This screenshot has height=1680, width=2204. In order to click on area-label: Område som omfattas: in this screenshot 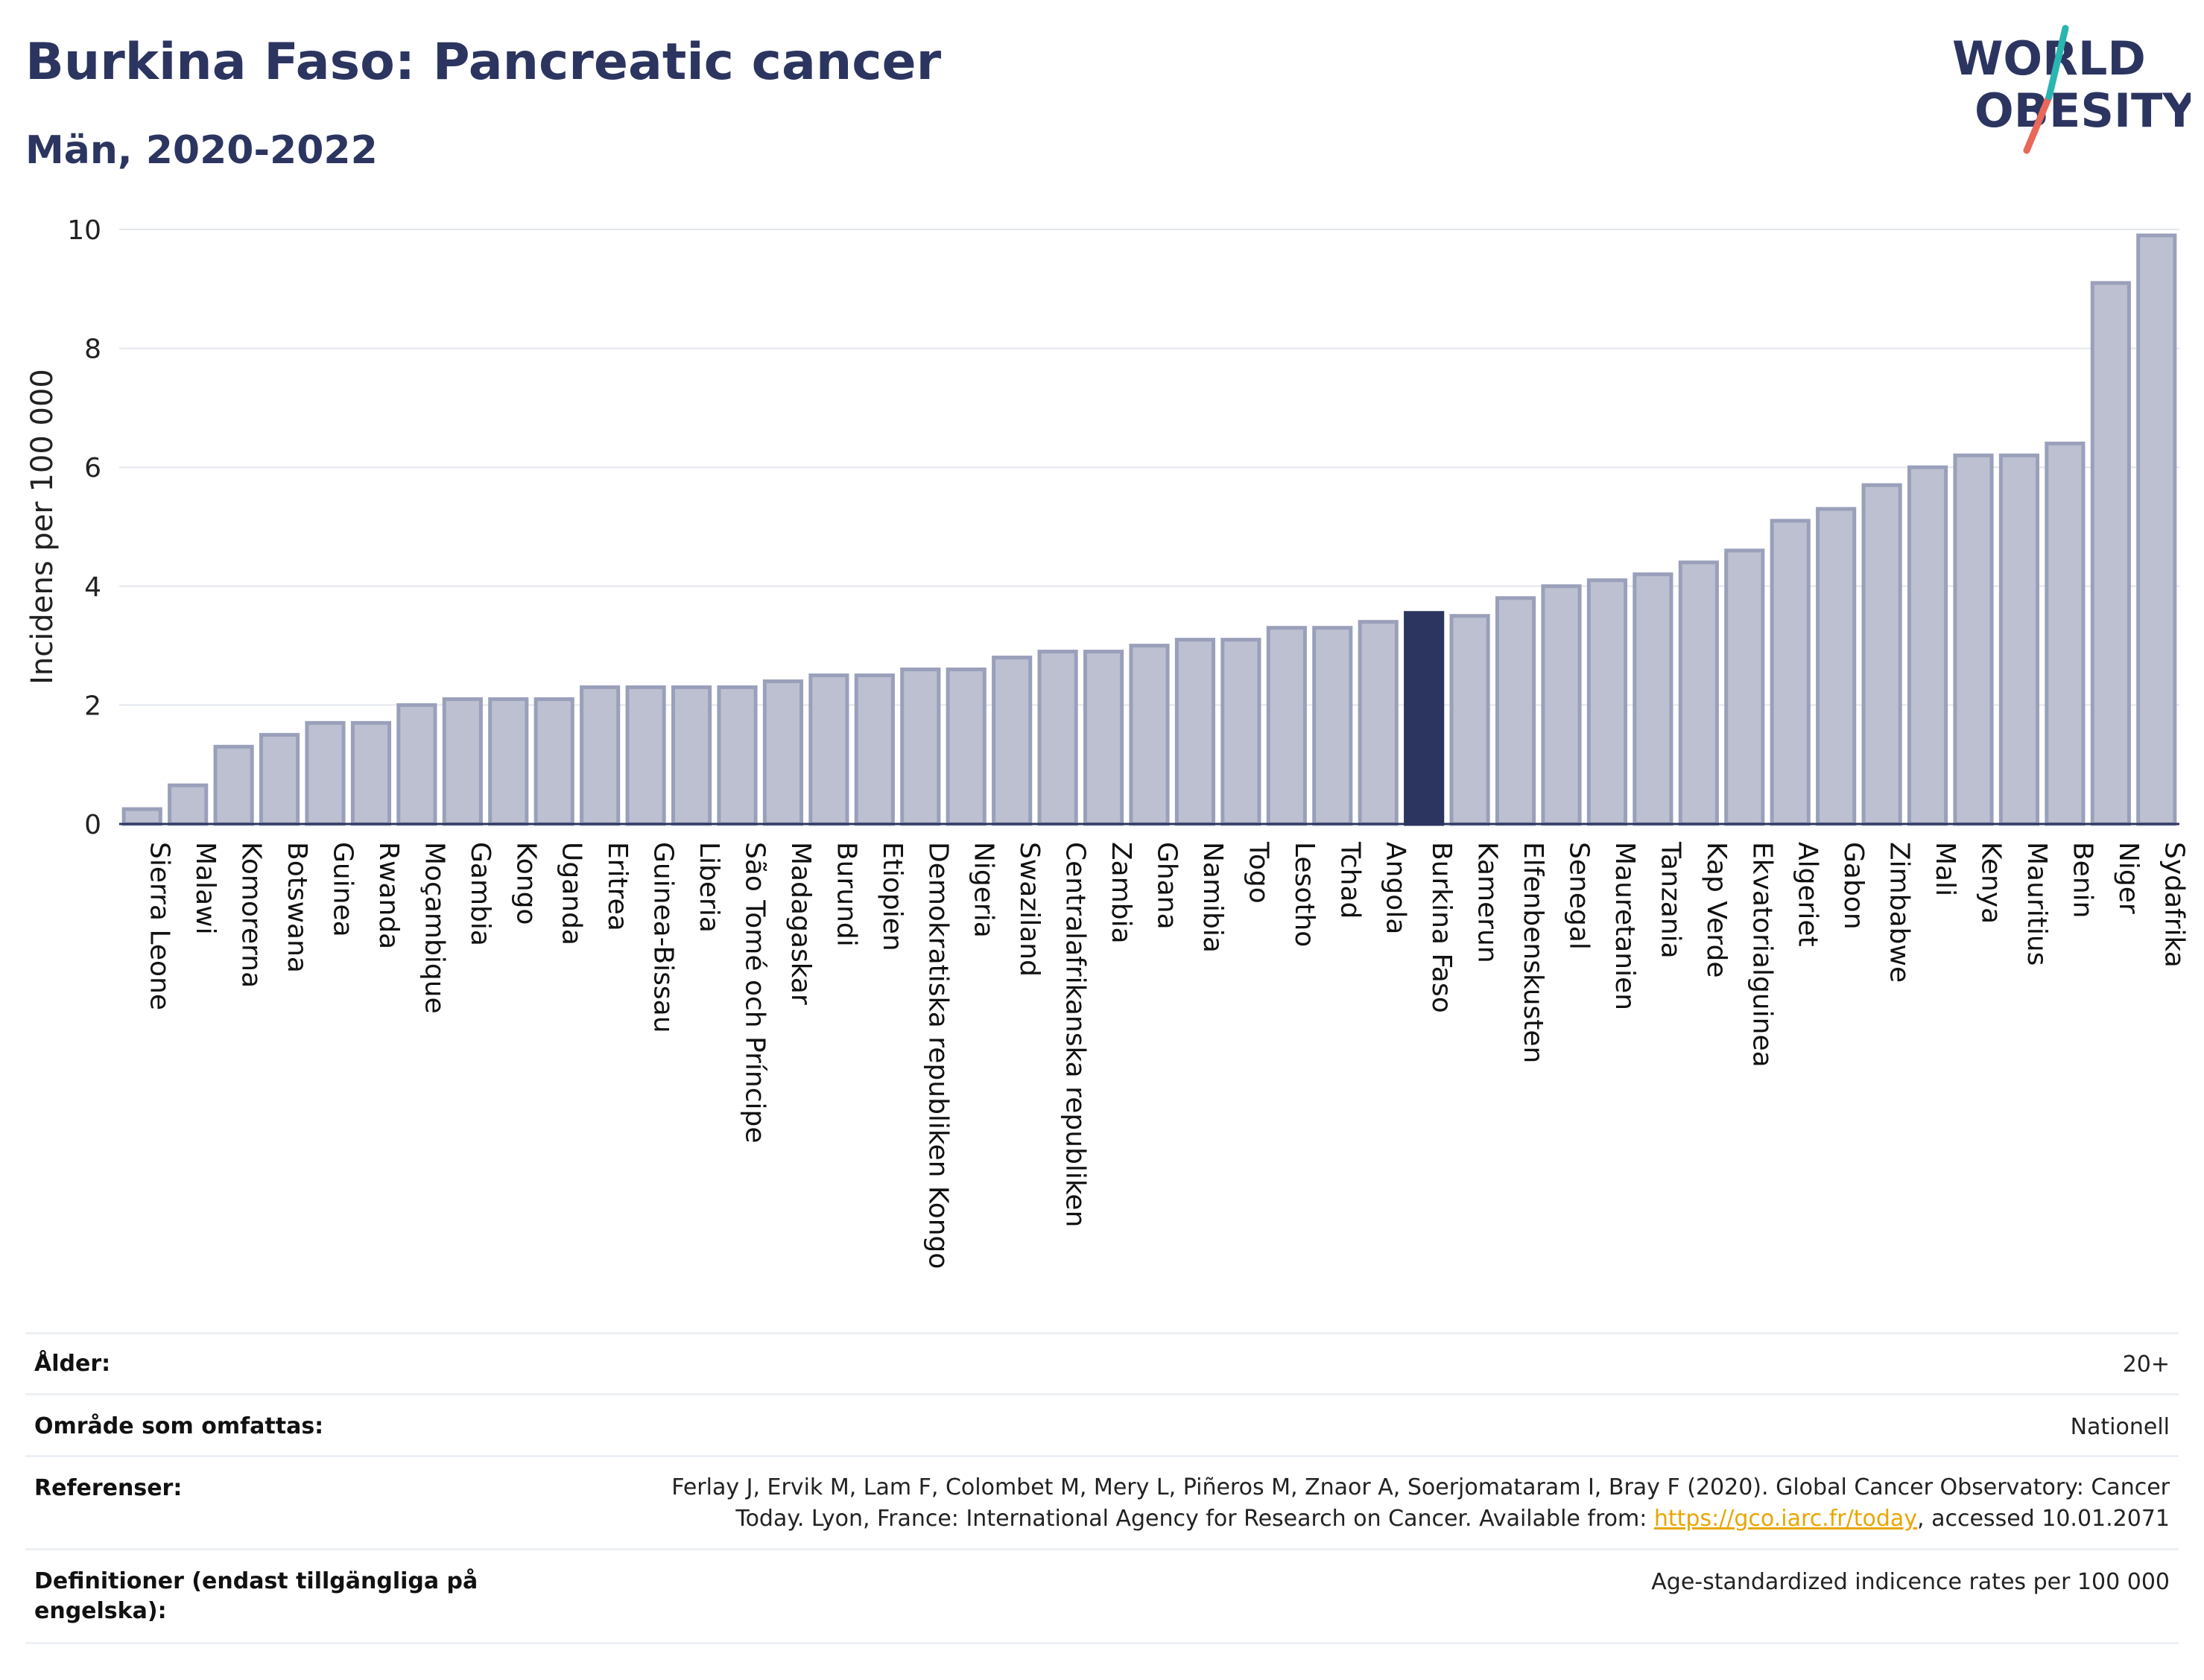, I will do `click(179, 1426)`.